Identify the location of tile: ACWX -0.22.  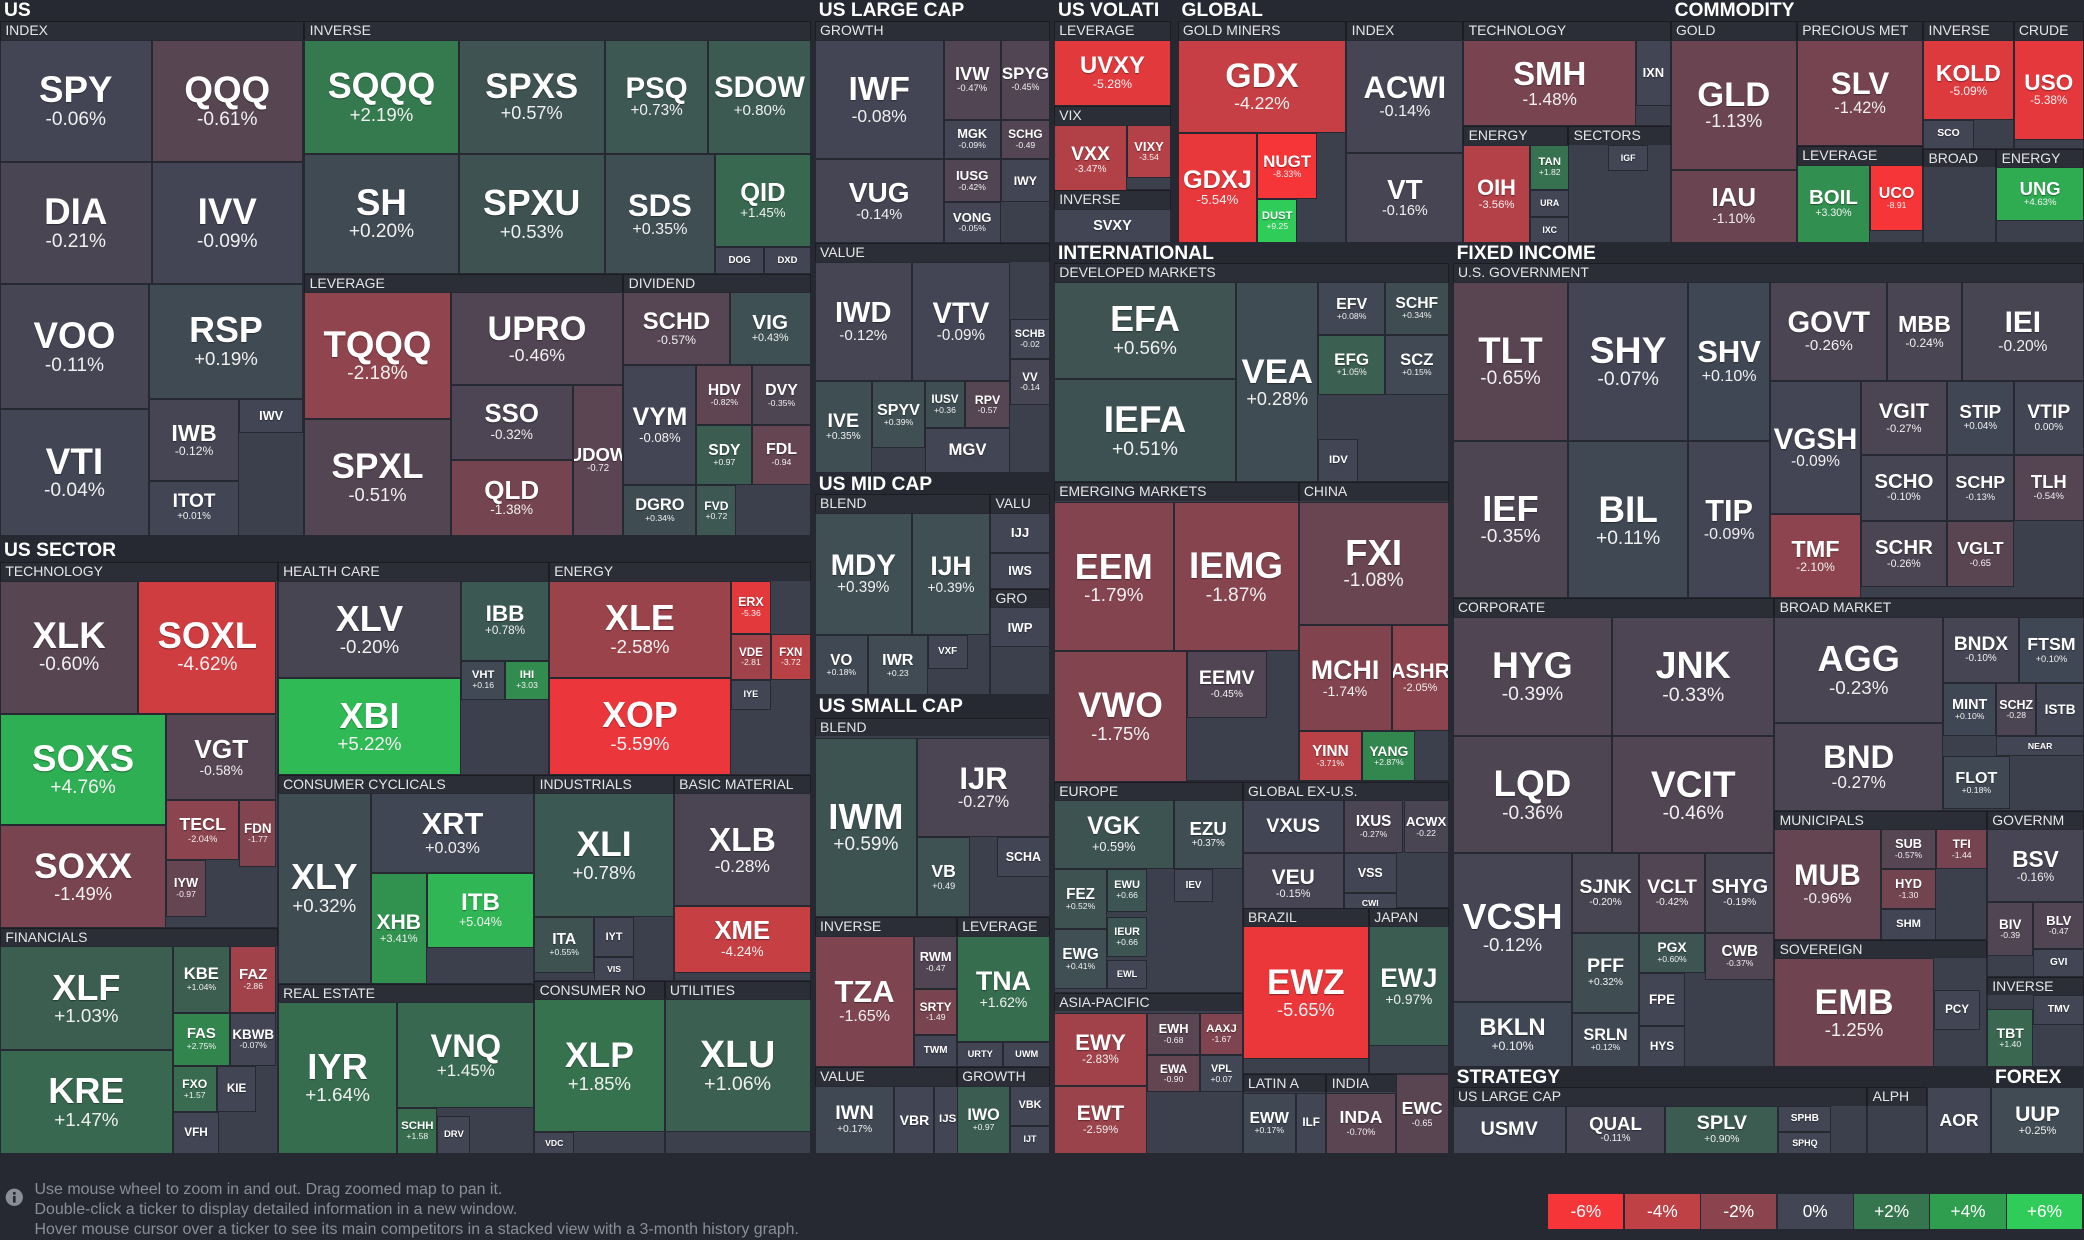
(1426, 827).